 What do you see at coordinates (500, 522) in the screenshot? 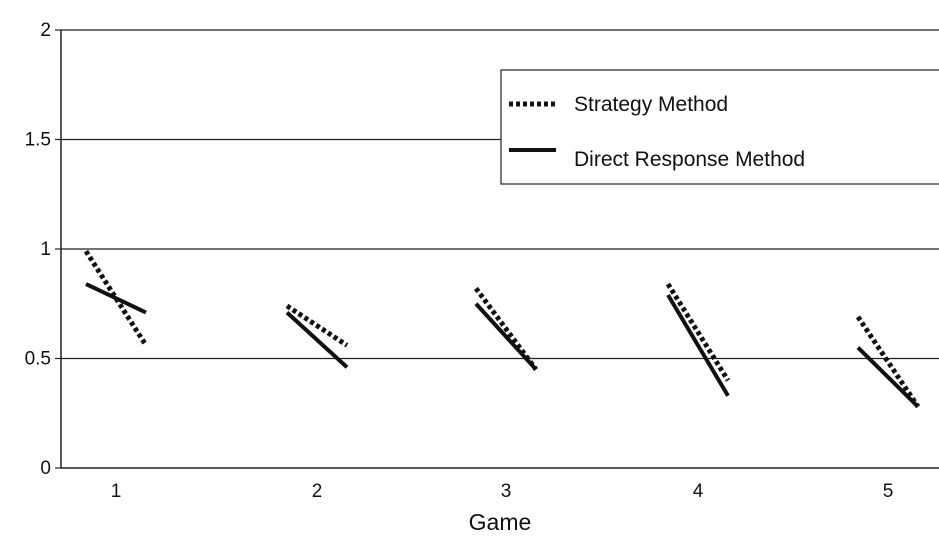
I see `x-axis-title: Game` at bounding box center [500, 522].